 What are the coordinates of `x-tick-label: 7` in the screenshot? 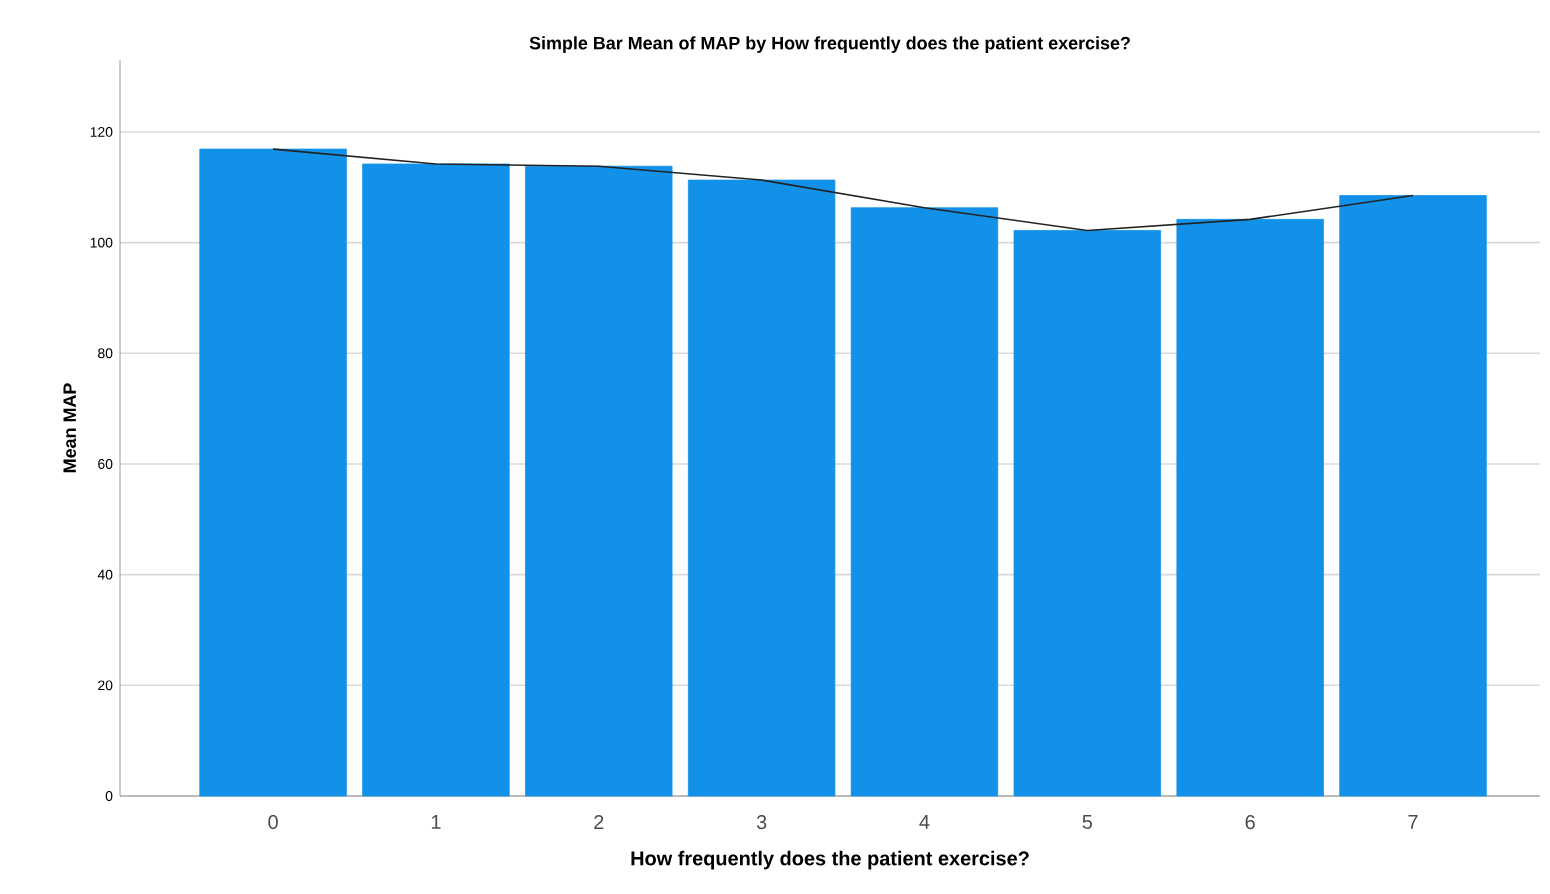 It's located at (1413, 822).